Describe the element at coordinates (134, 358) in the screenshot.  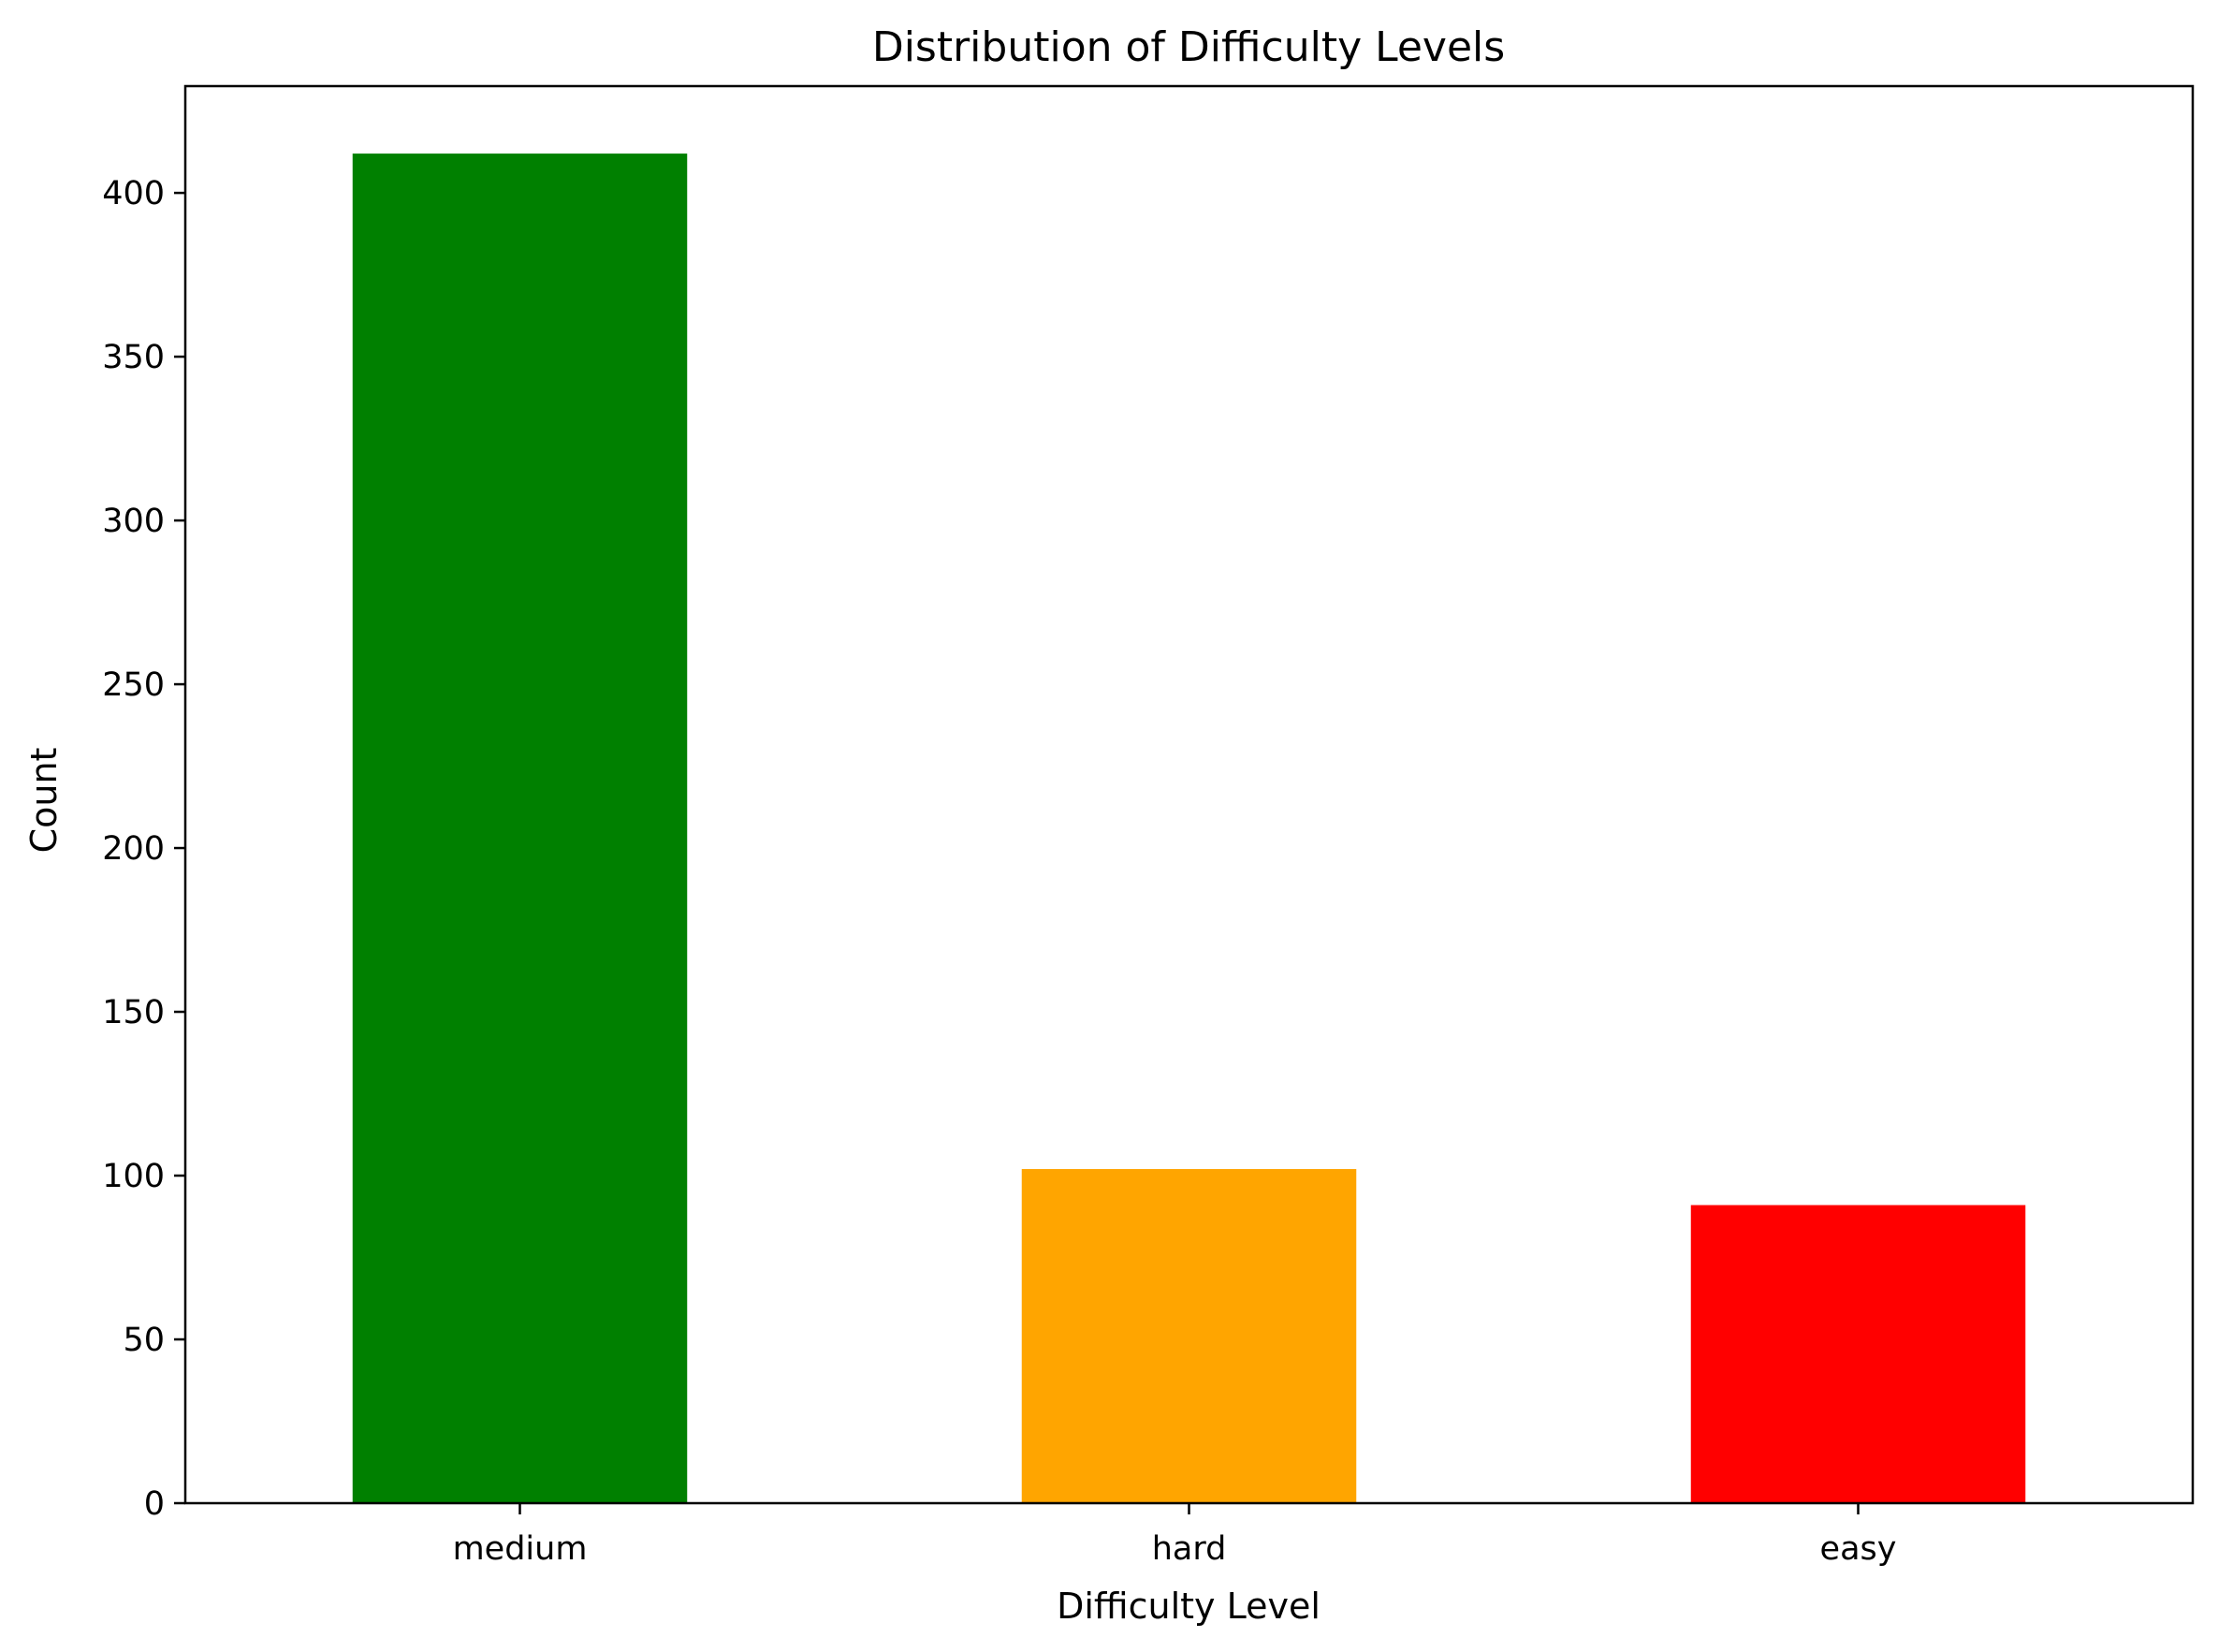
I see `y-tick-label-350: 350` at that location.